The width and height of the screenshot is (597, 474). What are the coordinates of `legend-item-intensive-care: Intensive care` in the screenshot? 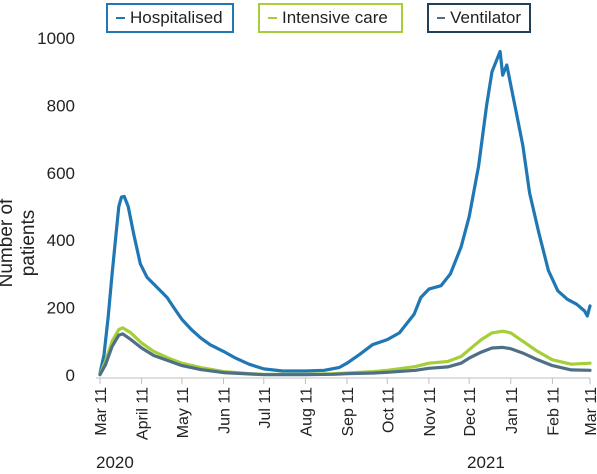 It's located at (330, 18).